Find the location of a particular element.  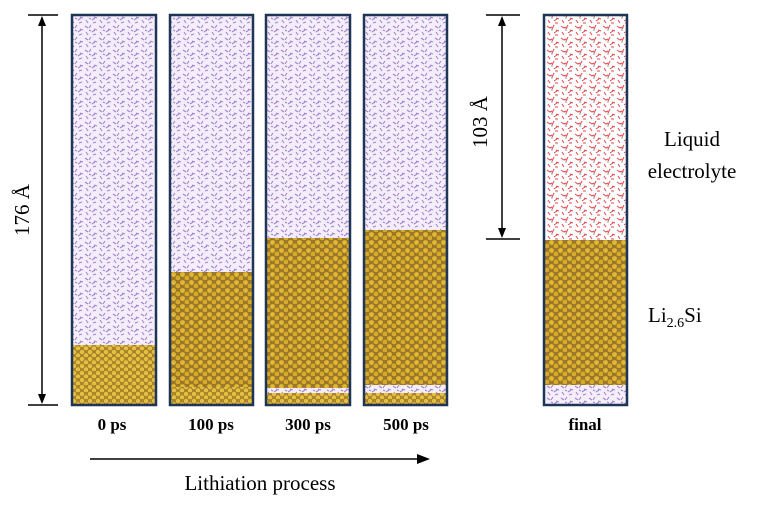

alloy-suffix: Si is located at coordinates (693, 315).